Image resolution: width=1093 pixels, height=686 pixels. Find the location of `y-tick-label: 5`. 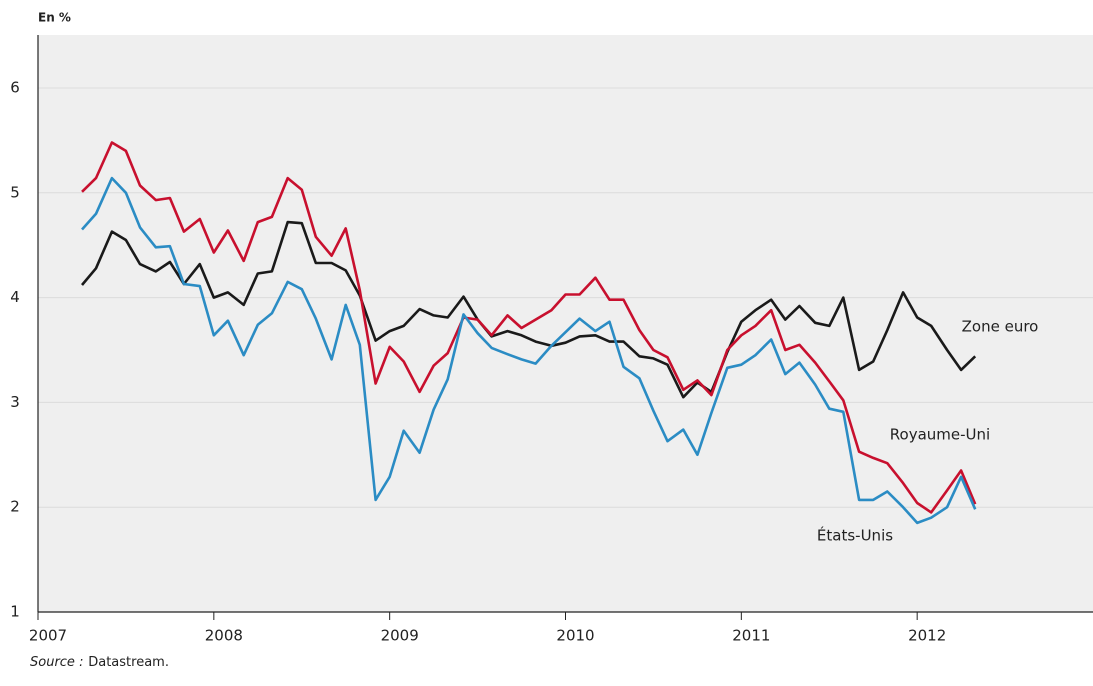

y-tick-label: 5 is located at coordinates (15, 192).